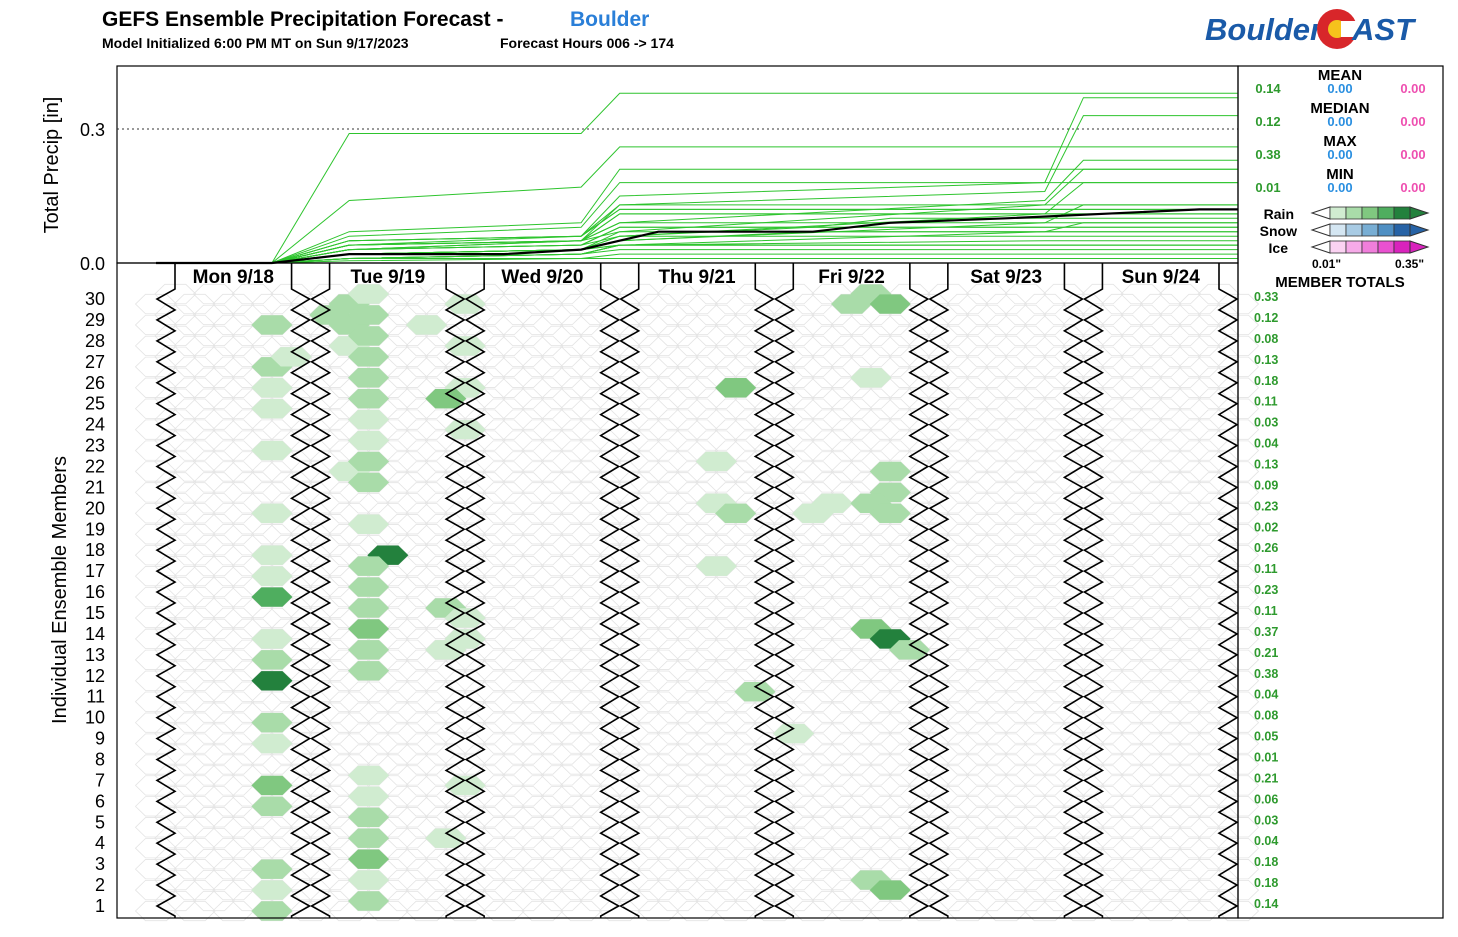 The image size is (1458, 937). What do you see at coordinates (1320, 230) in the screenshot?
I see `legend-arrow-left` at bounding box center [1320, 230].